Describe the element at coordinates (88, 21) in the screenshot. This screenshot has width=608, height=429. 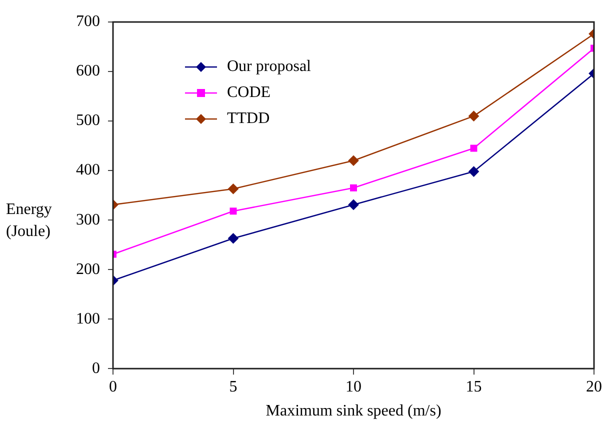
I see `y-tick-label: 700` at that location.